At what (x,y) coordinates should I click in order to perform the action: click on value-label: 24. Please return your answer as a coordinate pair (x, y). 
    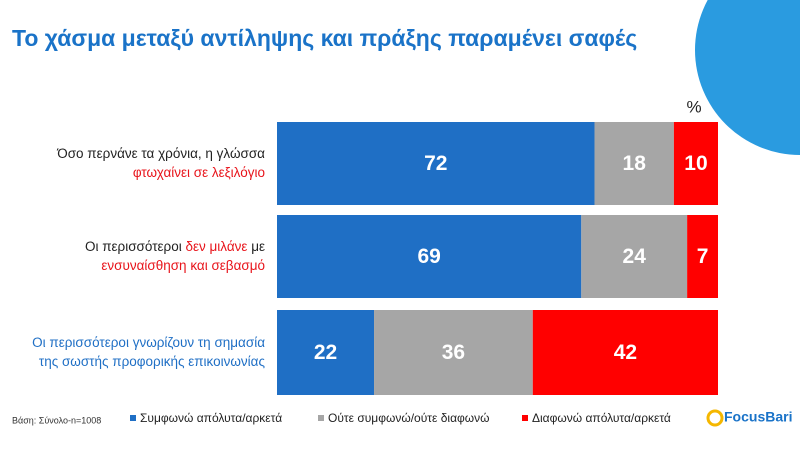
    Looking at the image, I should click on (635, 256).